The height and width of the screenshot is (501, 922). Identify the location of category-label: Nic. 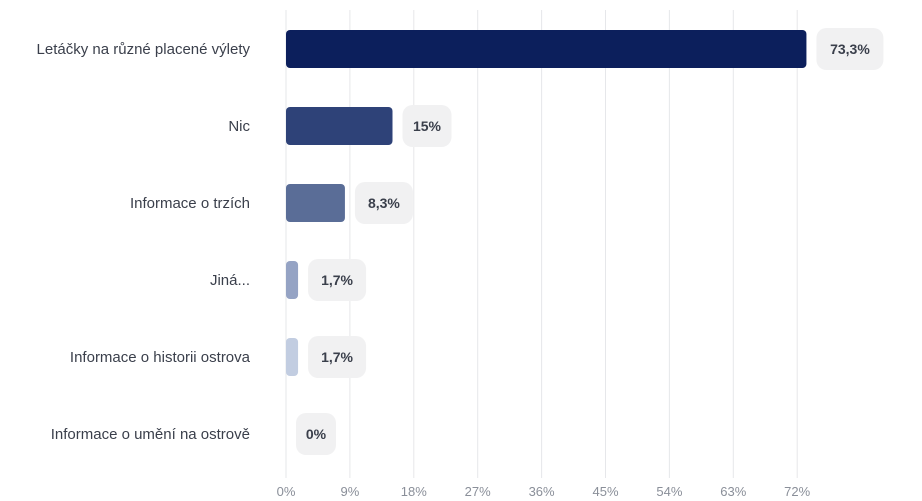
(239, 126).